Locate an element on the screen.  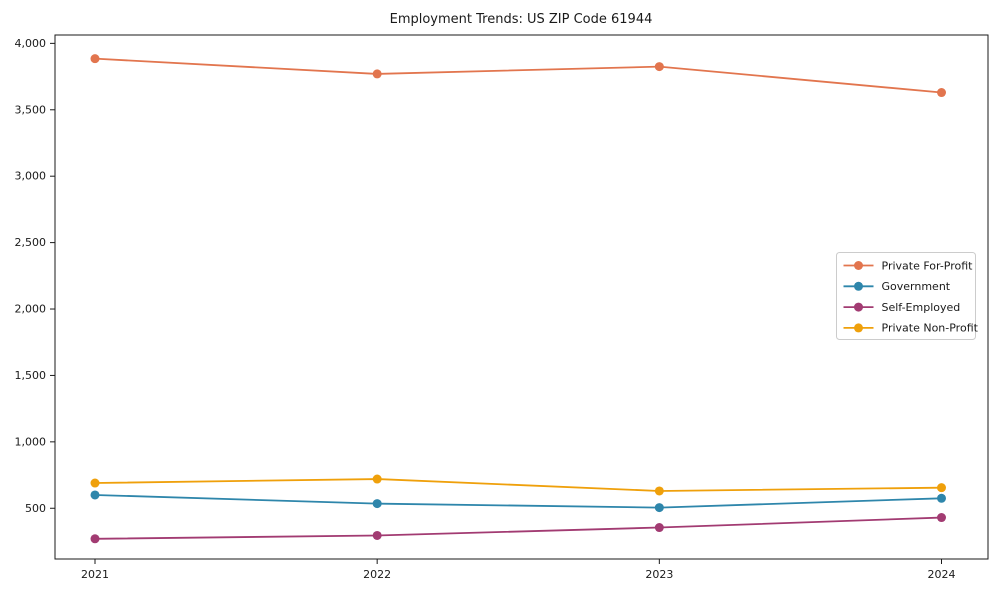
y-tick-label: 2,500 is located at coordinates (31, 242).